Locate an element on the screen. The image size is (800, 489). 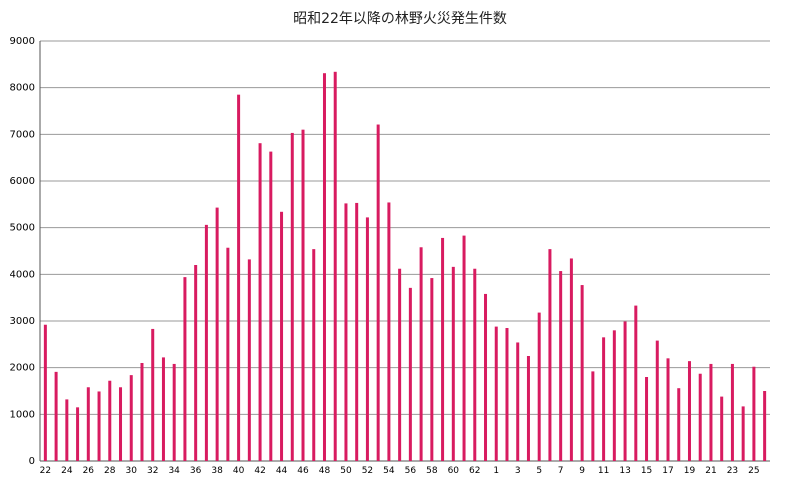
x-tick-label: 32 is located at coordinates (152, 471).